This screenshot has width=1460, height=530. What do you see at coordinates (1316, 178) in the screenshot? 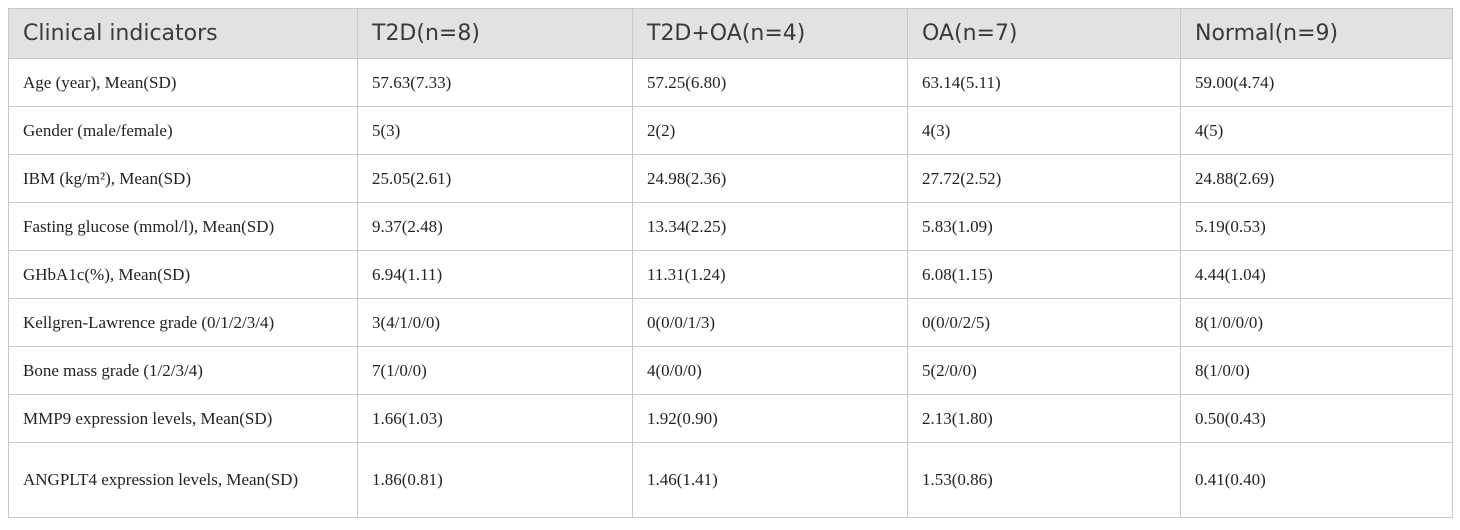
I see `table-cell: 24.88(2.69)` at bounding box center [1316, 178].